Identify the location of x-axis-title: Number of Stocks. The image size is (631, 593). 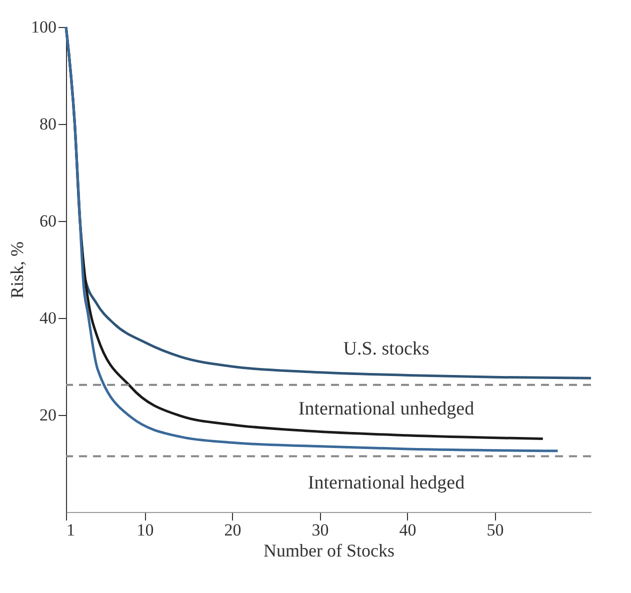
(329, 550).